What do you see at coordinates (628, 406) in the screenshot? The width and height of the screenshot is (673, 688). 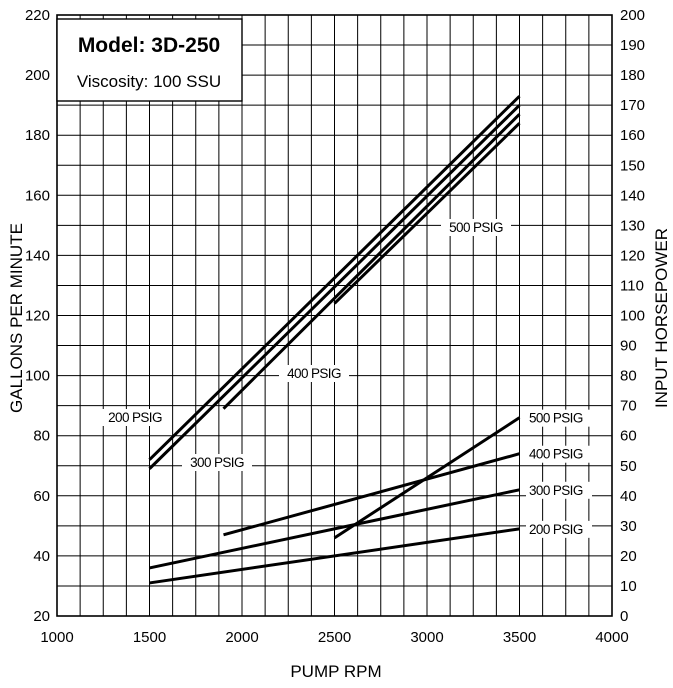 I see `y2-tick-label: 70` at bounding box center [628, 406].